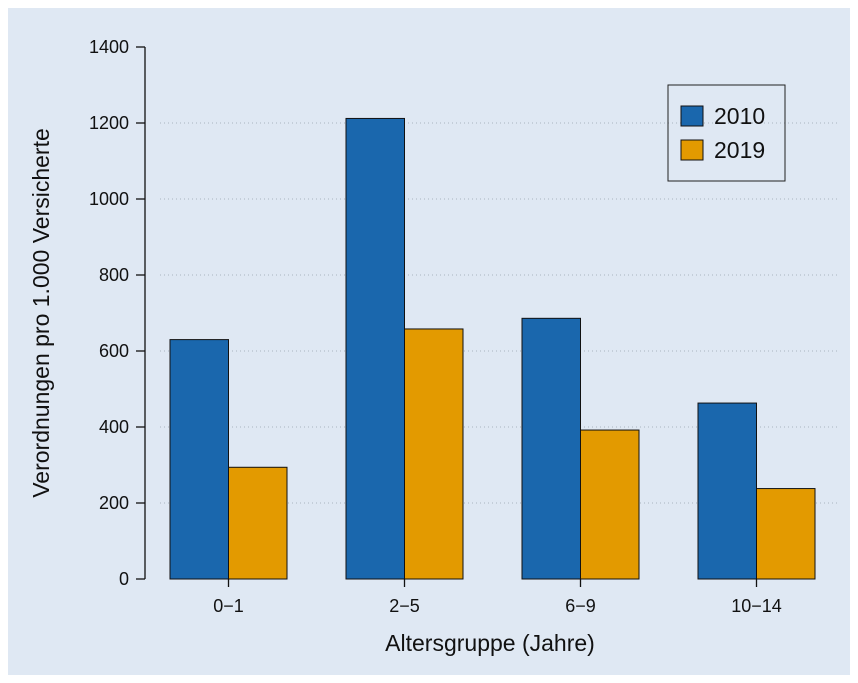 The image size is (858, 683). Describe the element at coordinates (490, 643) in the screenshot. I see `x-axis-title: Altersgruppe (Jahre)` at that location.